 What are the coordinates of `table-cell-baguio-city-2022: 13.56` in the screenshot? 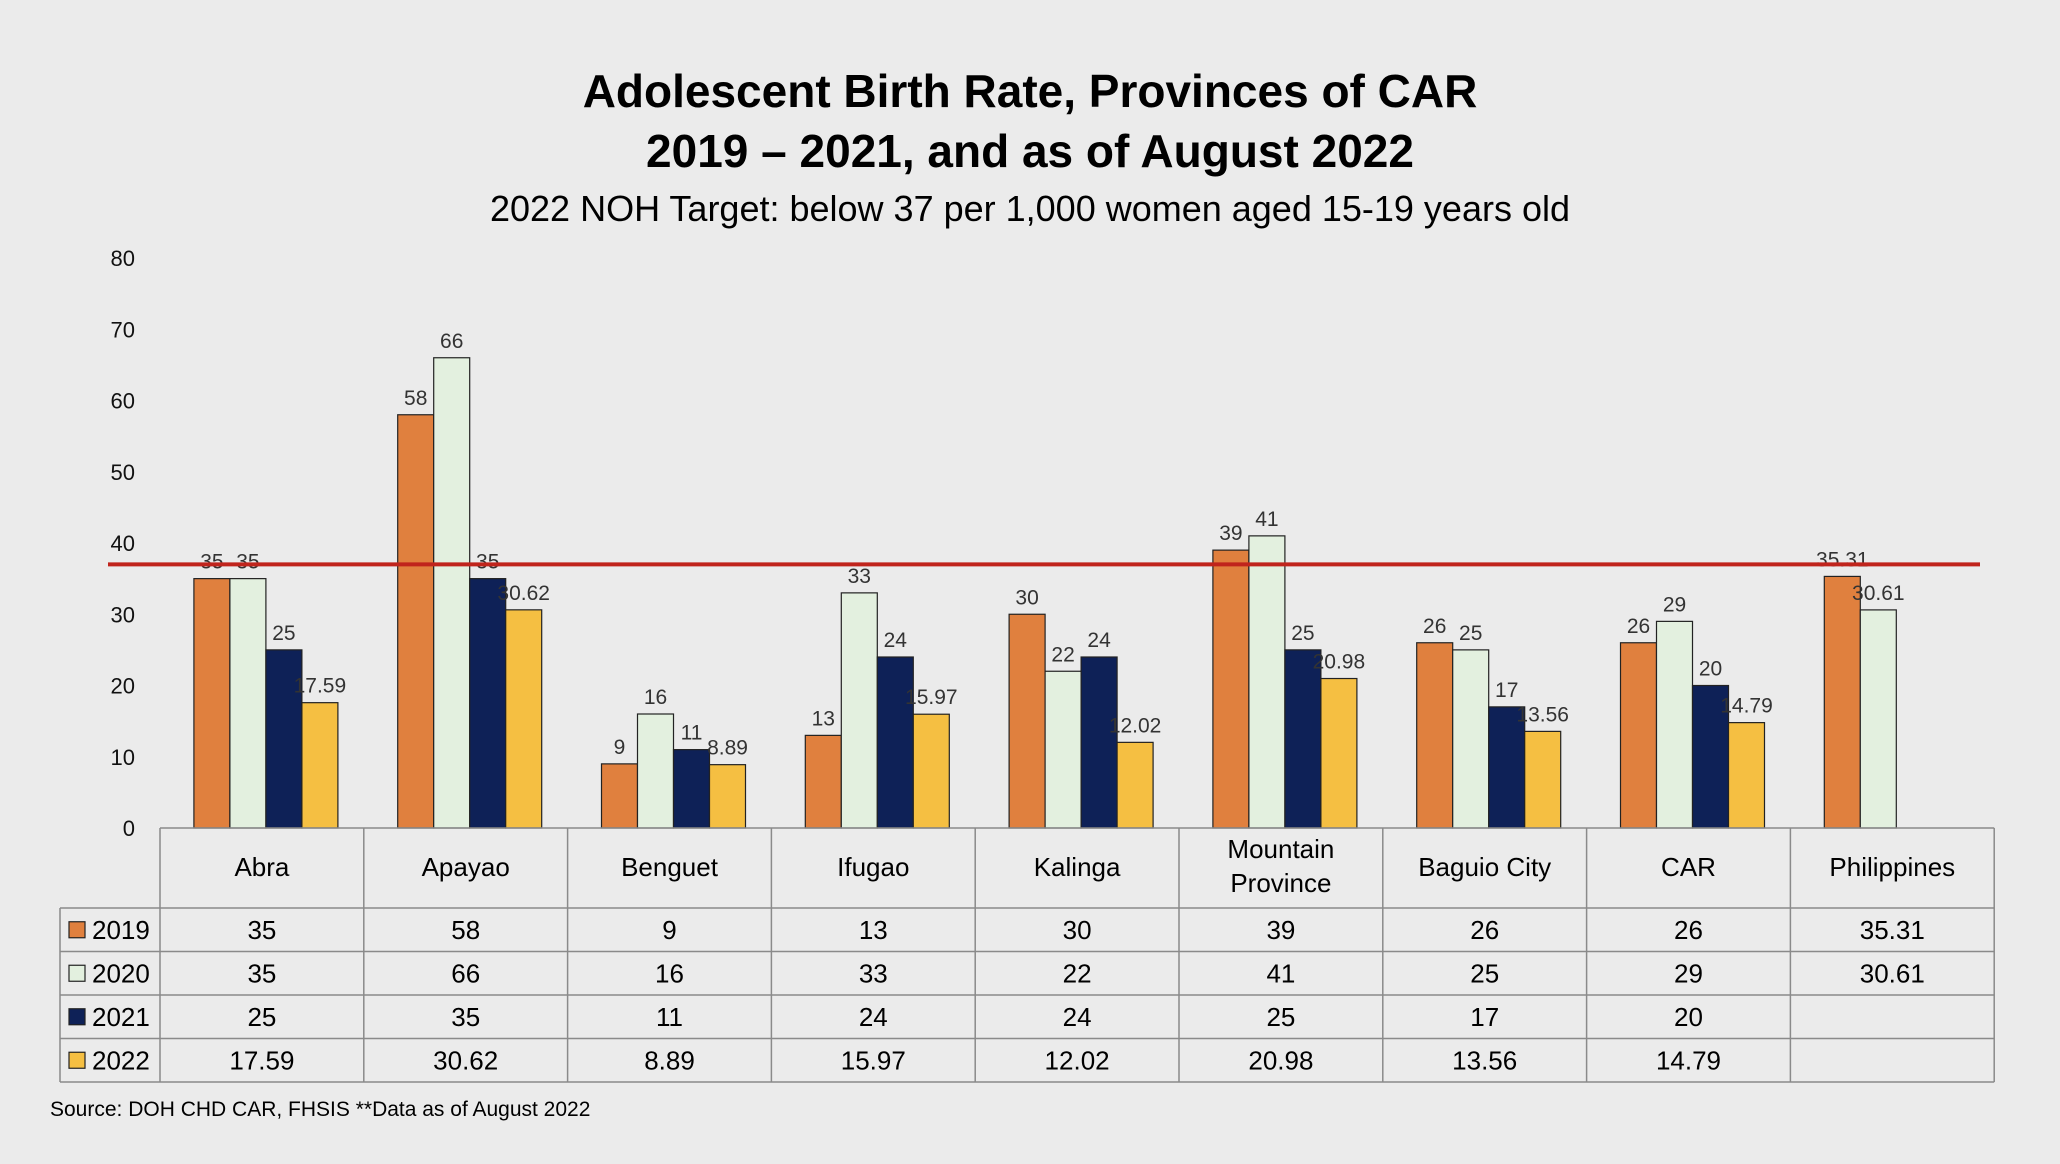 It's located at (1484, 1060).